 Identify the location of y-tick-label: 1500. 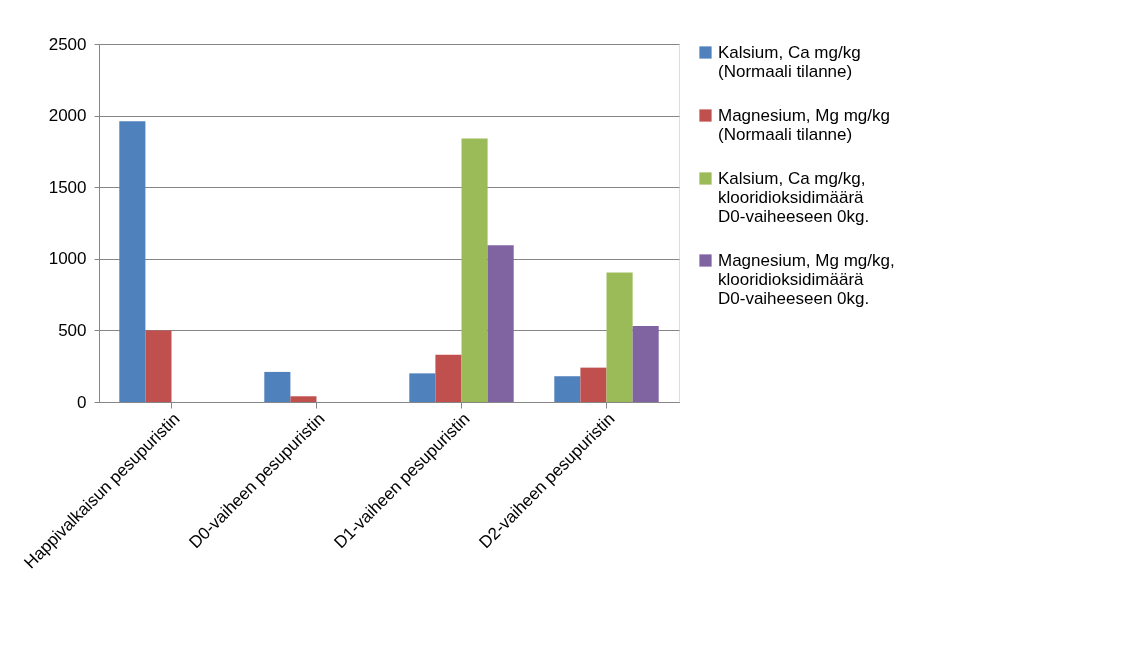
(67, 187).